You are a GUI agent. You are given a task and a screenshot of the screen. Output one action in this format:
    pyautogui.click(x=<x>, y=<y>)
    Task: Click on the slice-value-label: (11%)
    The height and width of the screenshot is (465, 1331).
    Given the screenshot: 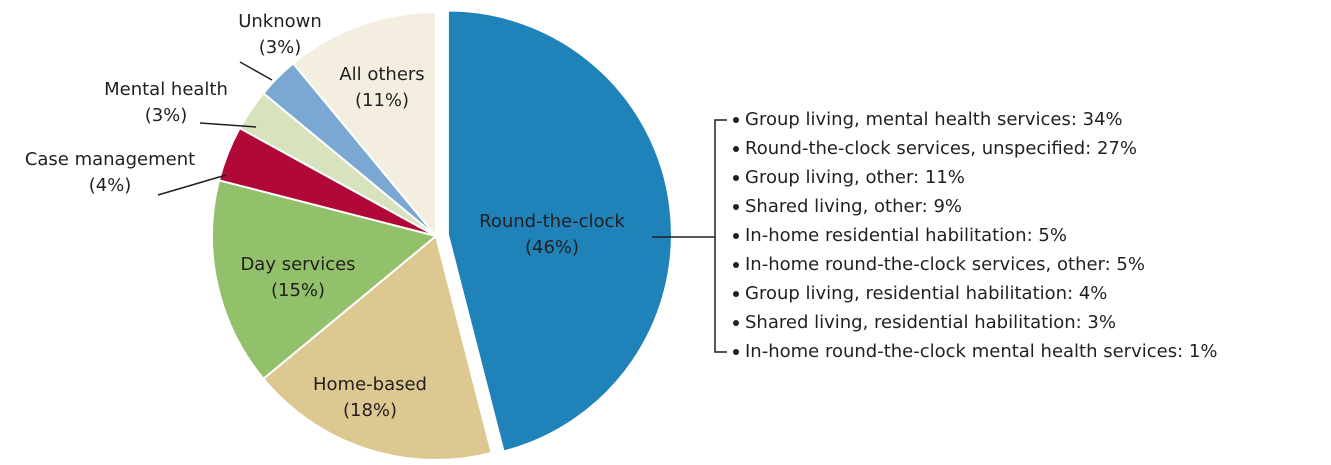 What is the action you would take?
    pyautogui.click(x=382, y=100)
    